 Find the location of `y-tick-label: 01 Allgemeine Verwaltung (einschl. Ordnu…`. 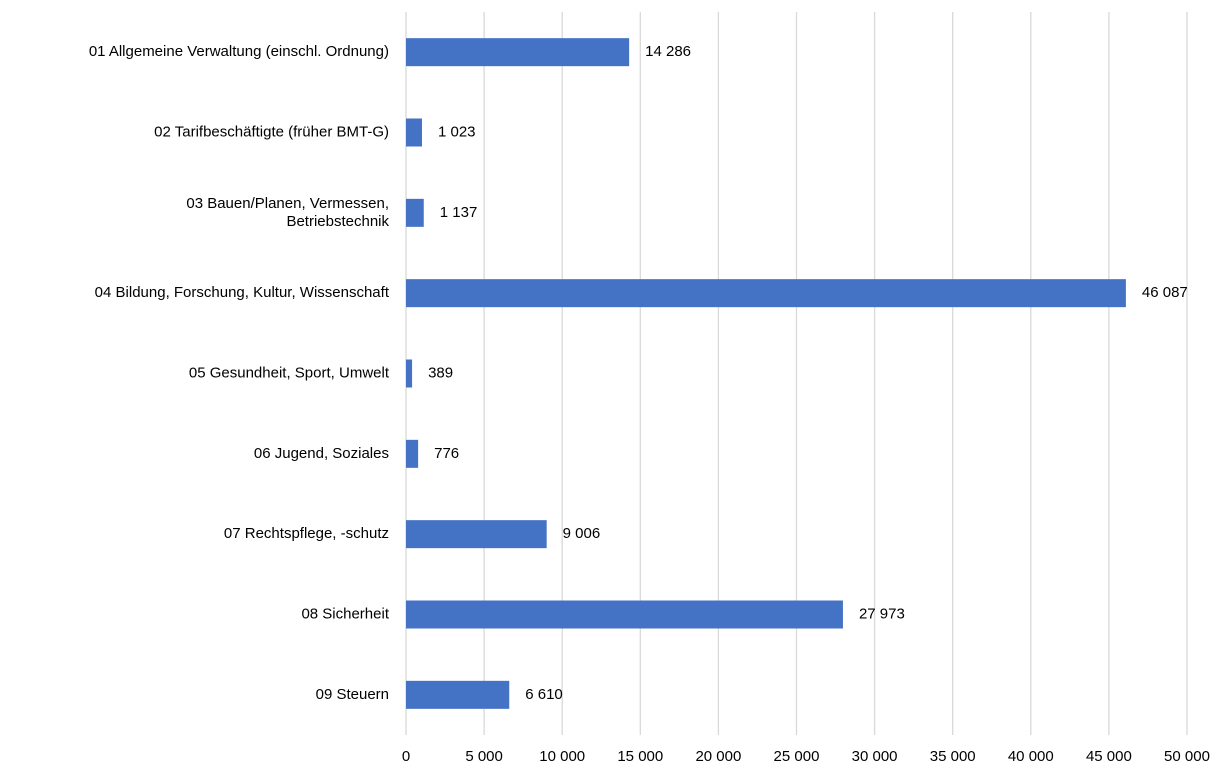

y-tick-label: 01 Allgemeine Verwaltung (einschl. Ordnu… is located at coordinates (239, 51).